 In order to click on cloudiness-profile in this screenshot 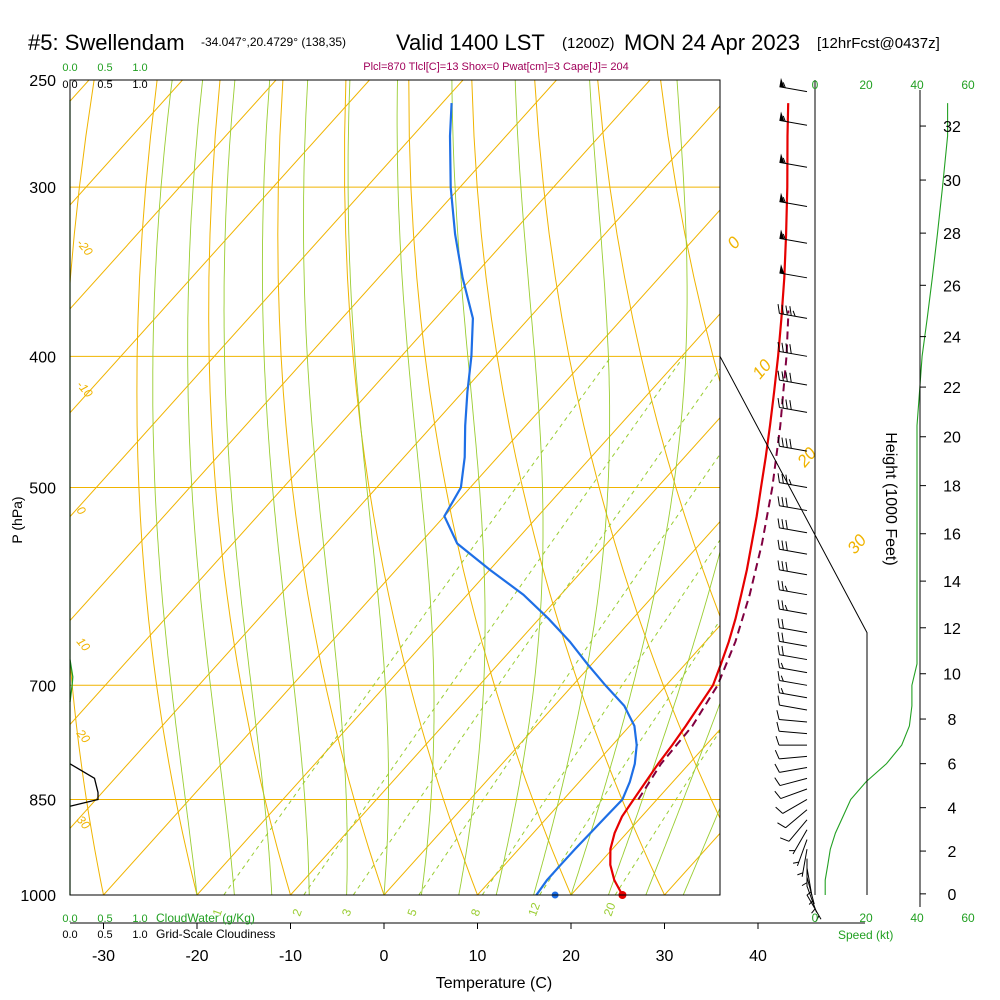, I will do `click(84, 785)`.